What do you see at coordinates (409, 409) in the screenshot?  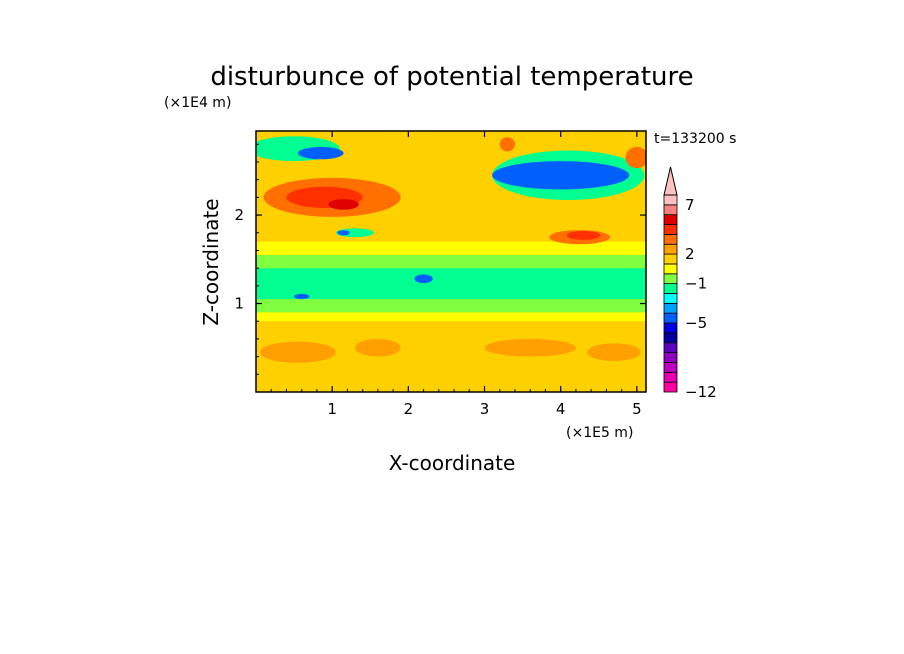 I see `x-tick-label: 2` at bounding box center [409, 409].